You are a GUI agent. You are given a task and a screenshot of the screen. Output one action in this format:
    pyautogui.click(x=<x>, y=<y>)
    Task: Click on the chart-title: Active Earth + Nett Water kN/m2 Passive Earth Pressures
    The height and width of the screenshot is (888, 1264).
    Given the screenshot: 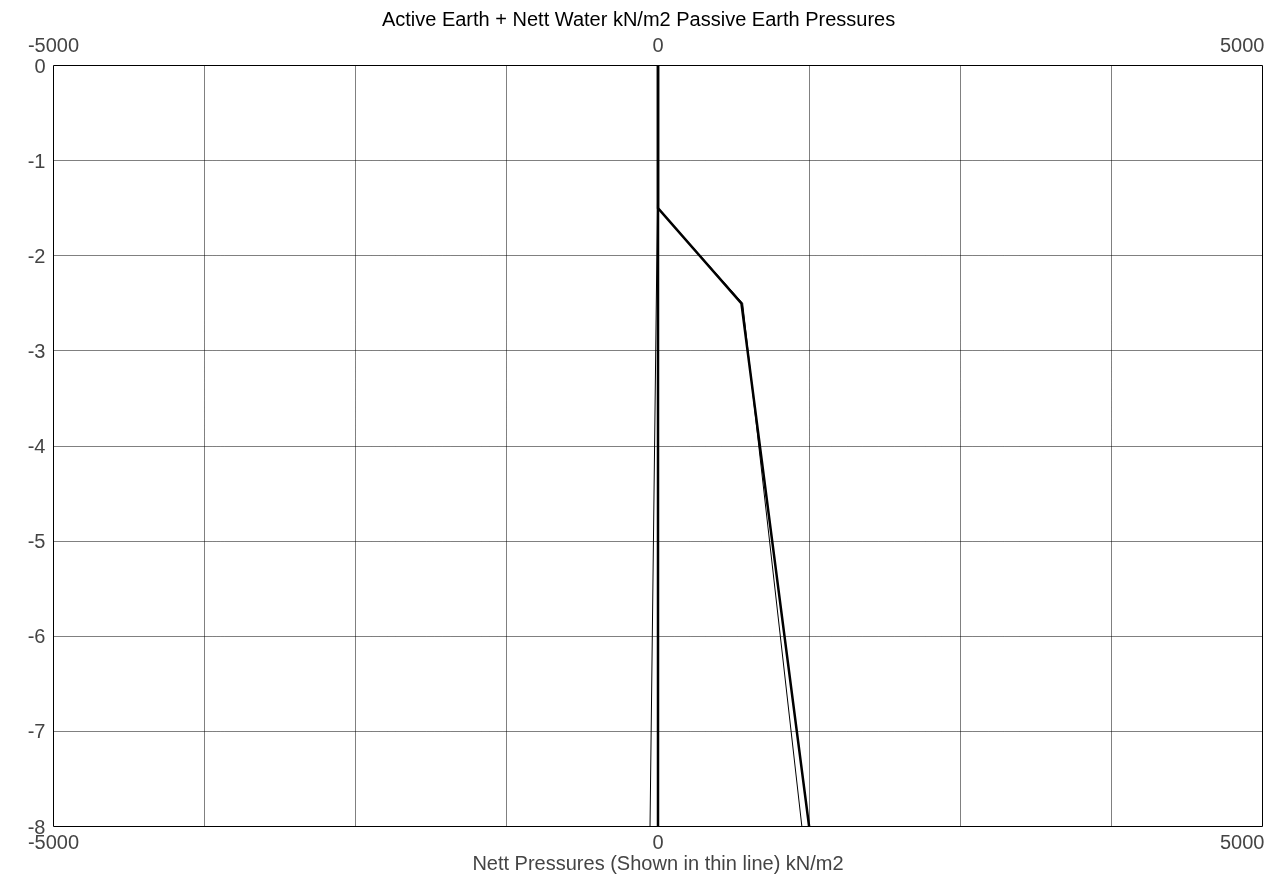 What is the action you would take?
    pyautogui.click(x=638, y=18)
    